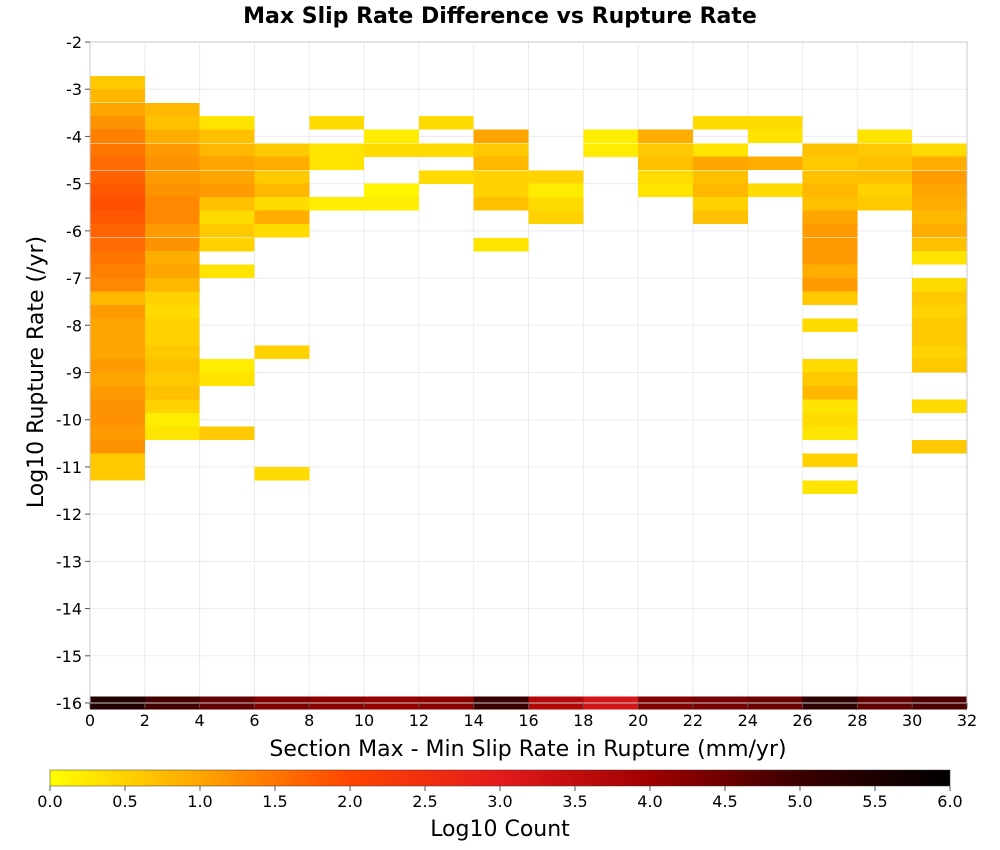 The image size is (1000, 850). I want to click on colorbar-tick-label: 3.0, so click(499, 801).